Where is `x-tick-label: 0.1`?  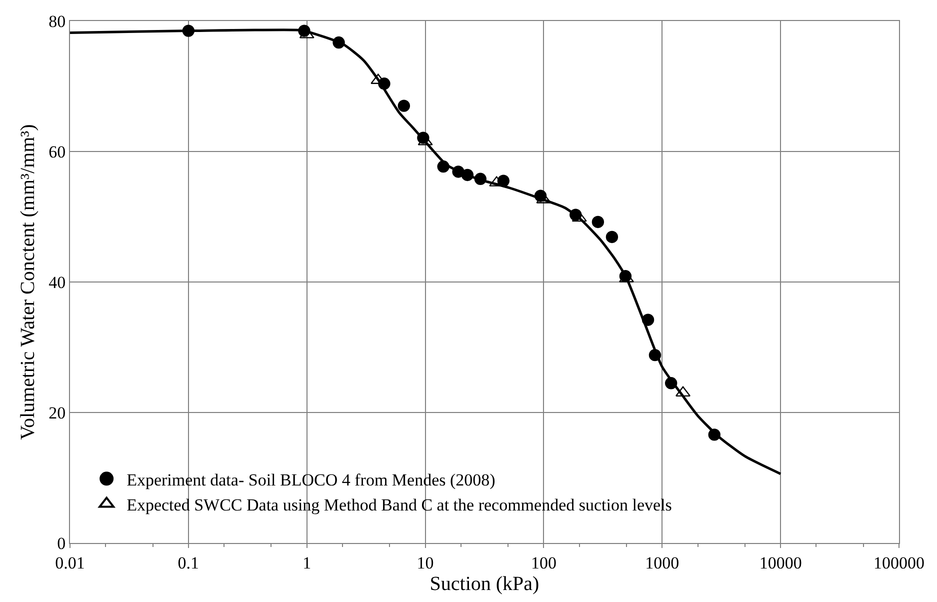 x-tick-label: 0.1 is located at coordinates (189, 562).